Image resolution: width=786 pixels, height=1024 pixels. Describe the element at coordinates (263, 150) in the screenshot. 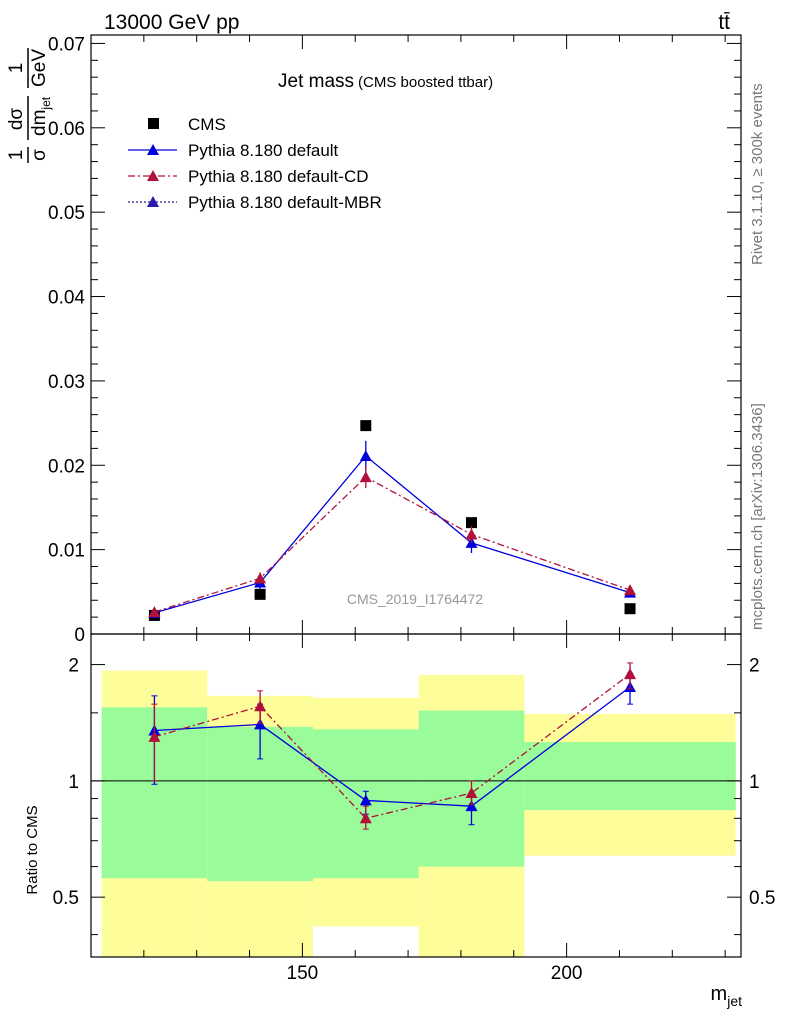

I see `legend-label-1: Pythia 8.180 default` at that location.